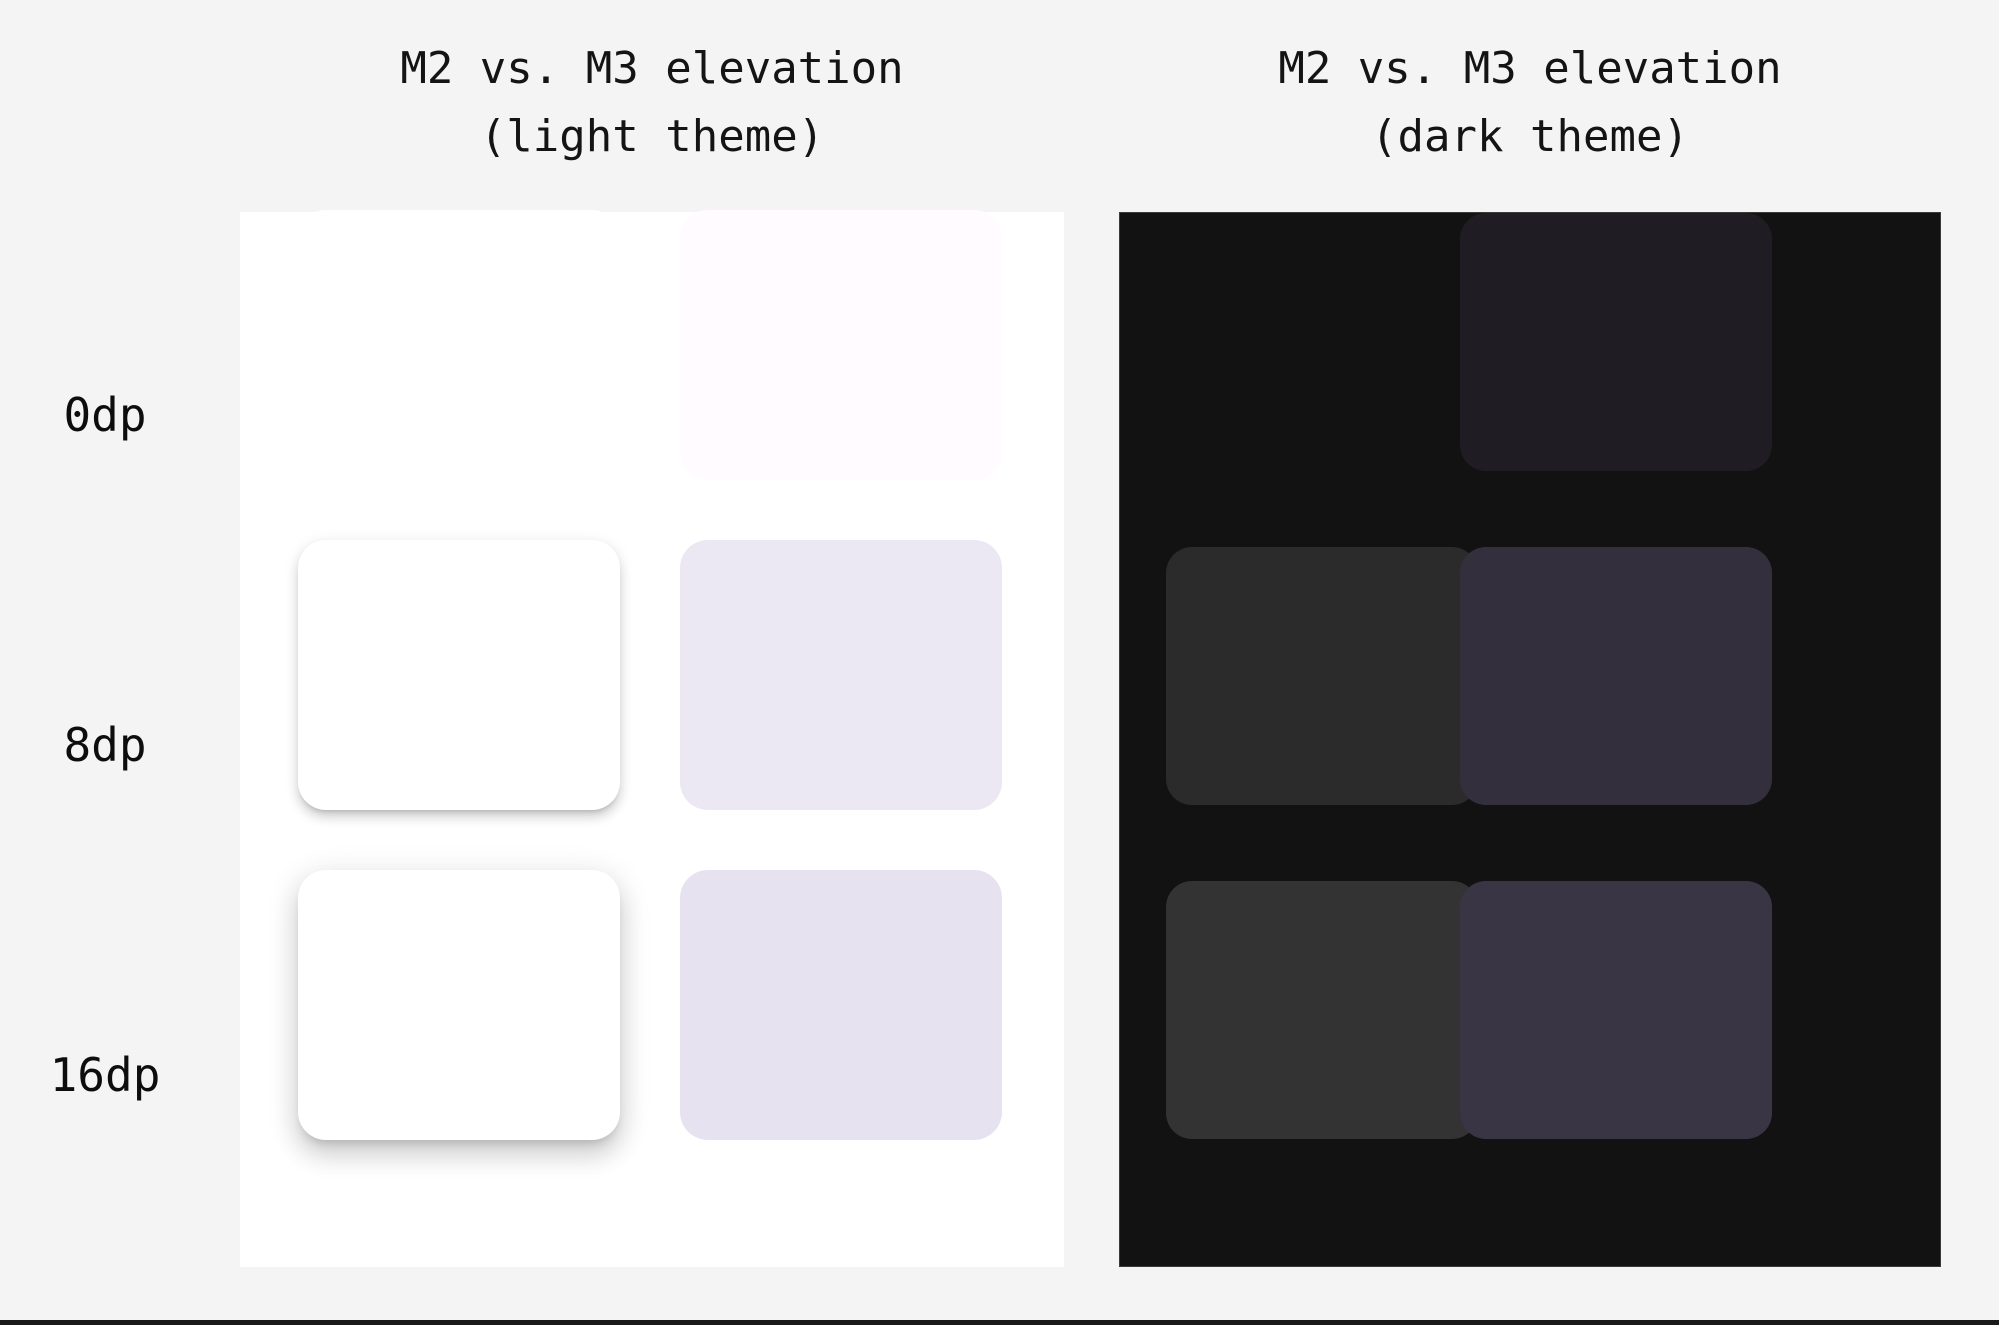  Describe the element at coordinates (841, 675) in the screenshot. I see `card-light-m3-8dp` at that location.